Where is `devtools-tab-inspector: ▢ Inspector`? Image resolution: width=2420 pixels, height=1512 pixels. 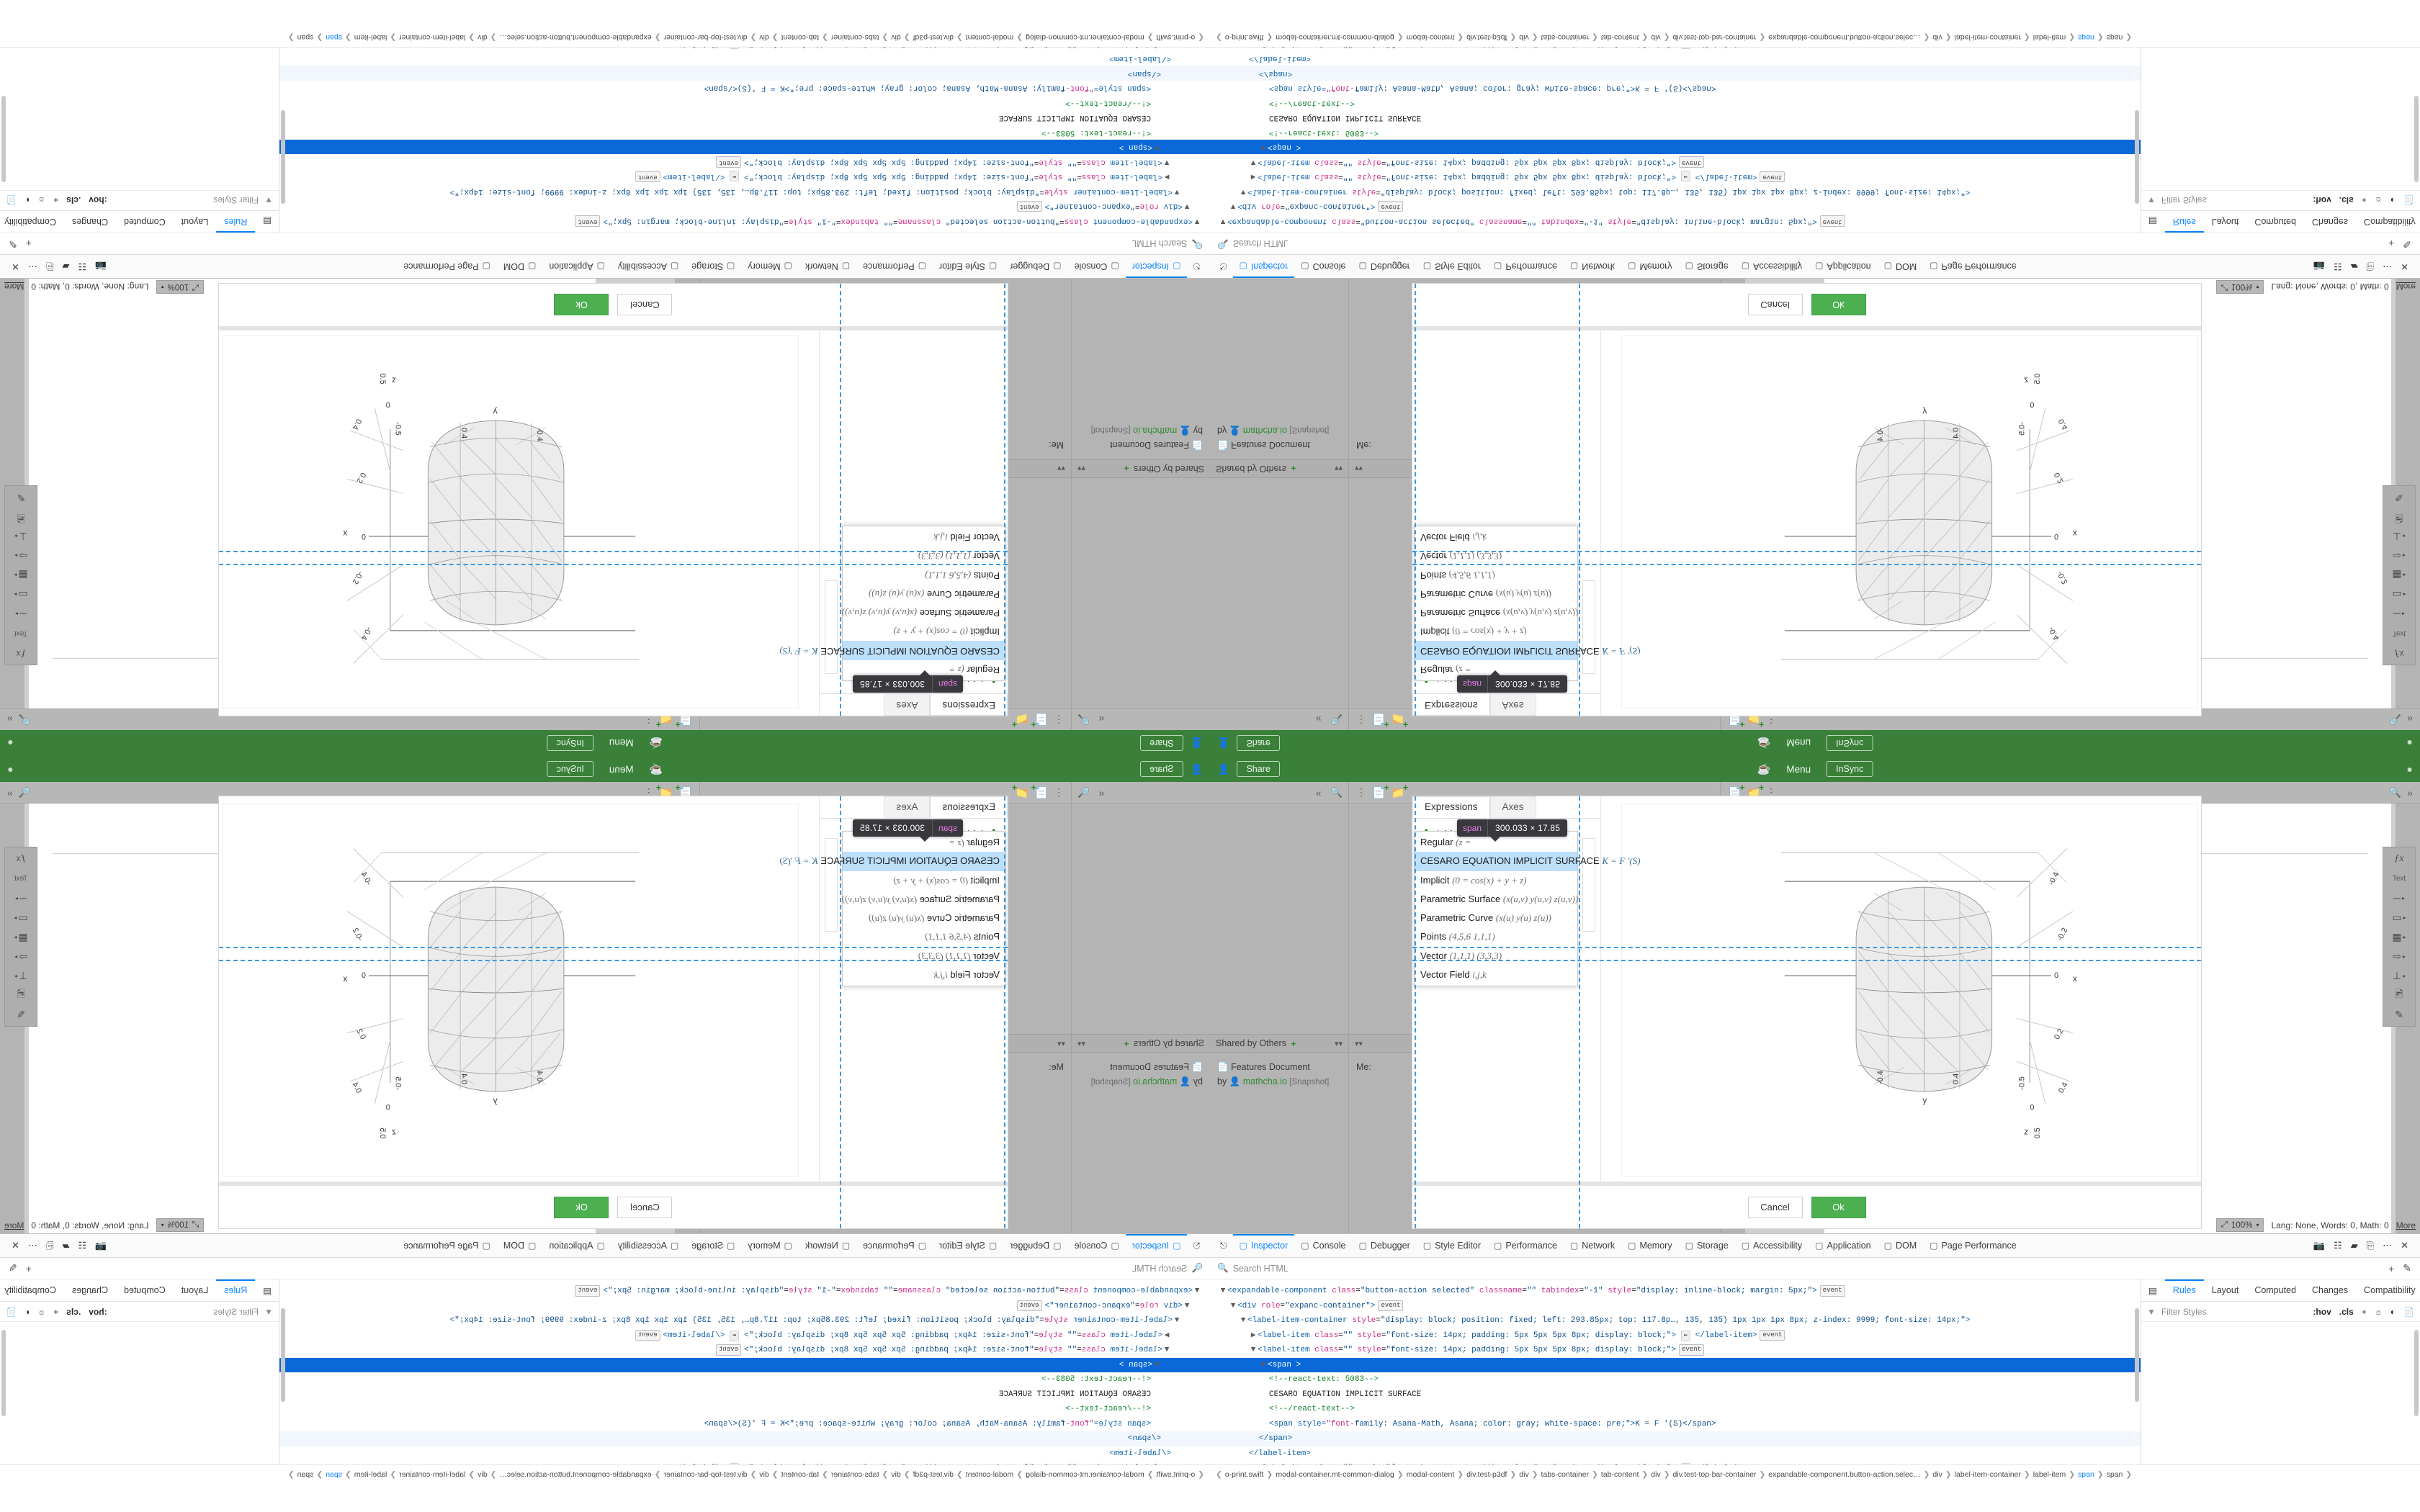 devtools-tab-inspector: ▢ Inspector is located at coordinates (1264, 1246).